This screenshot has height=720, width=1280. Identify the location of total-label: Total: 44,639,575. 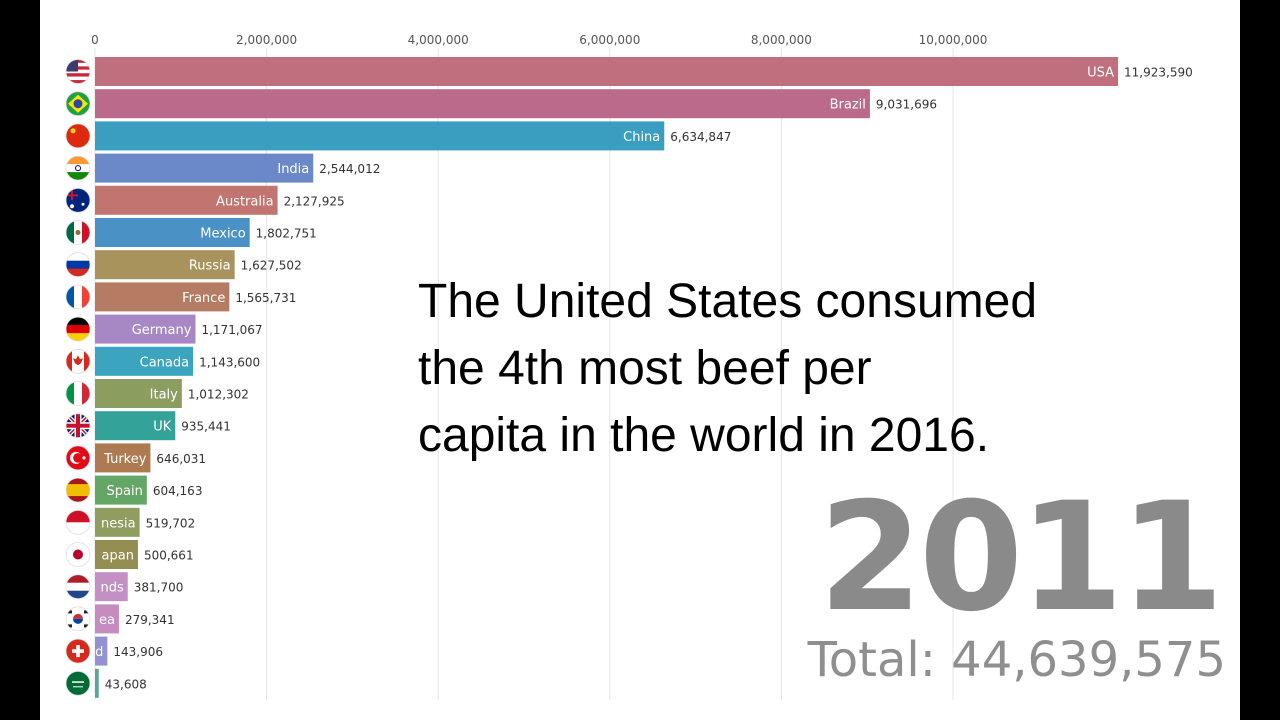
(1016, 660).